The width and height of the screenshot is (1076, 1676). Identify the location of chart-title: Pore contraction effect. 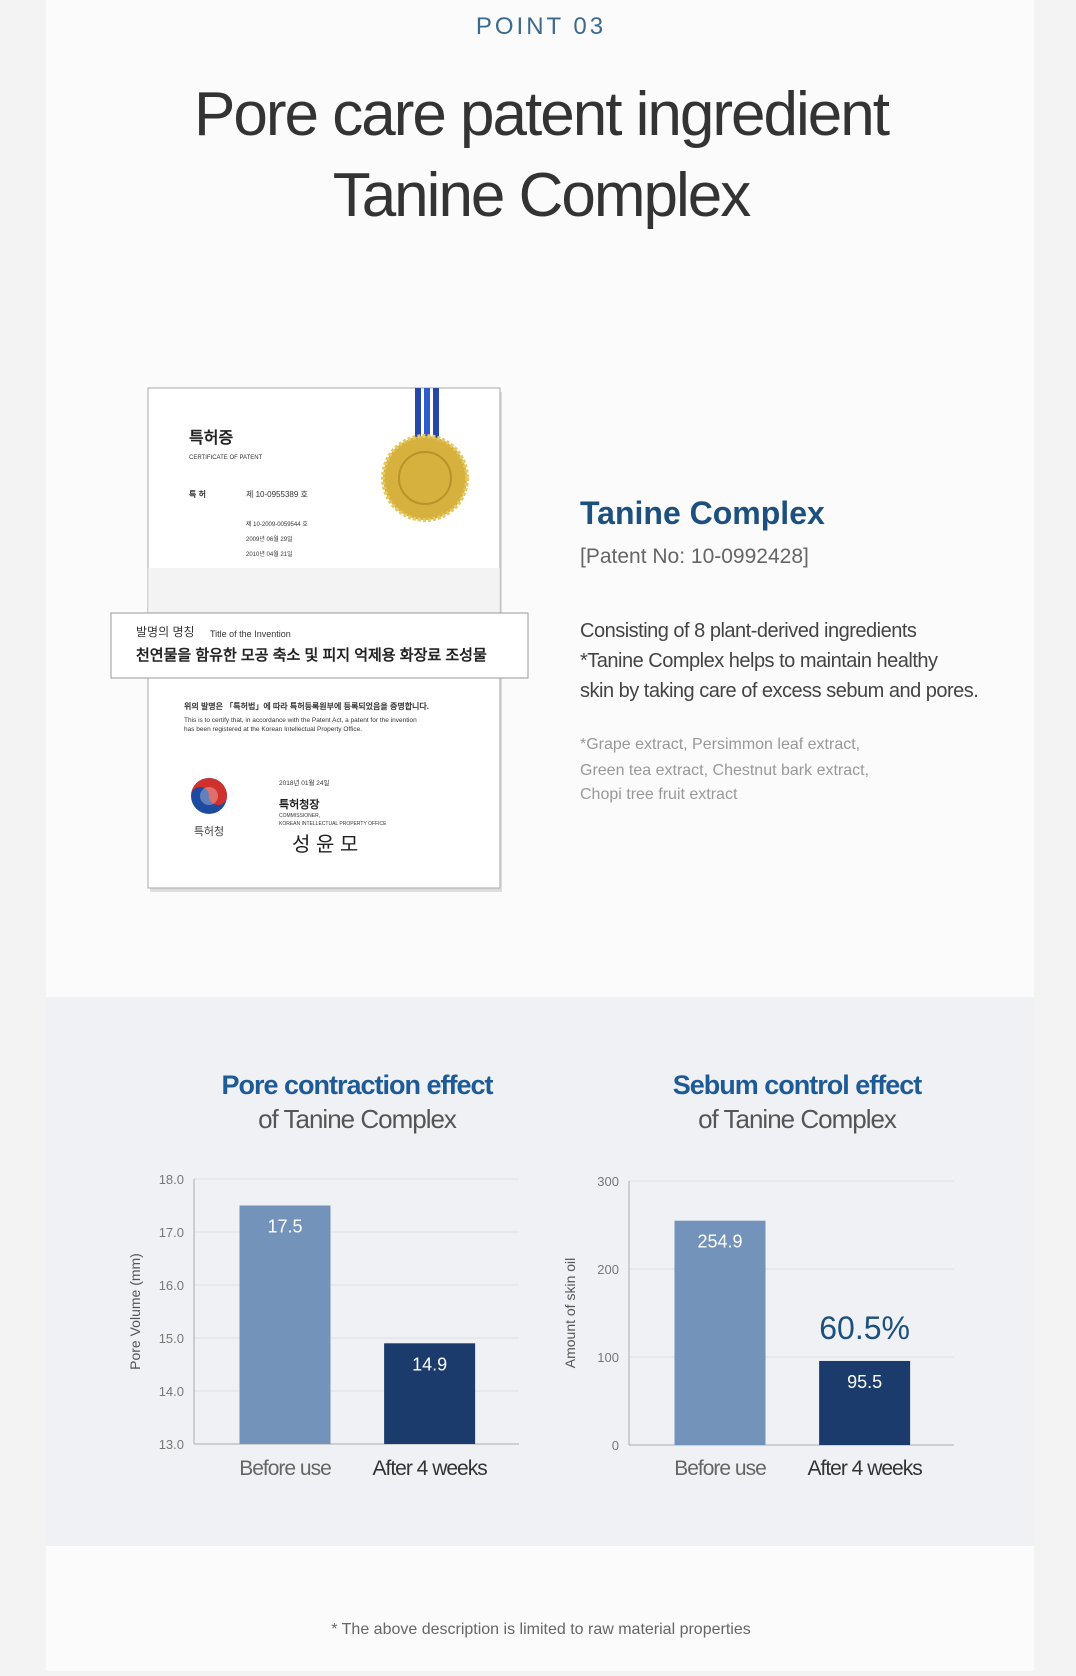
(357, 1085).